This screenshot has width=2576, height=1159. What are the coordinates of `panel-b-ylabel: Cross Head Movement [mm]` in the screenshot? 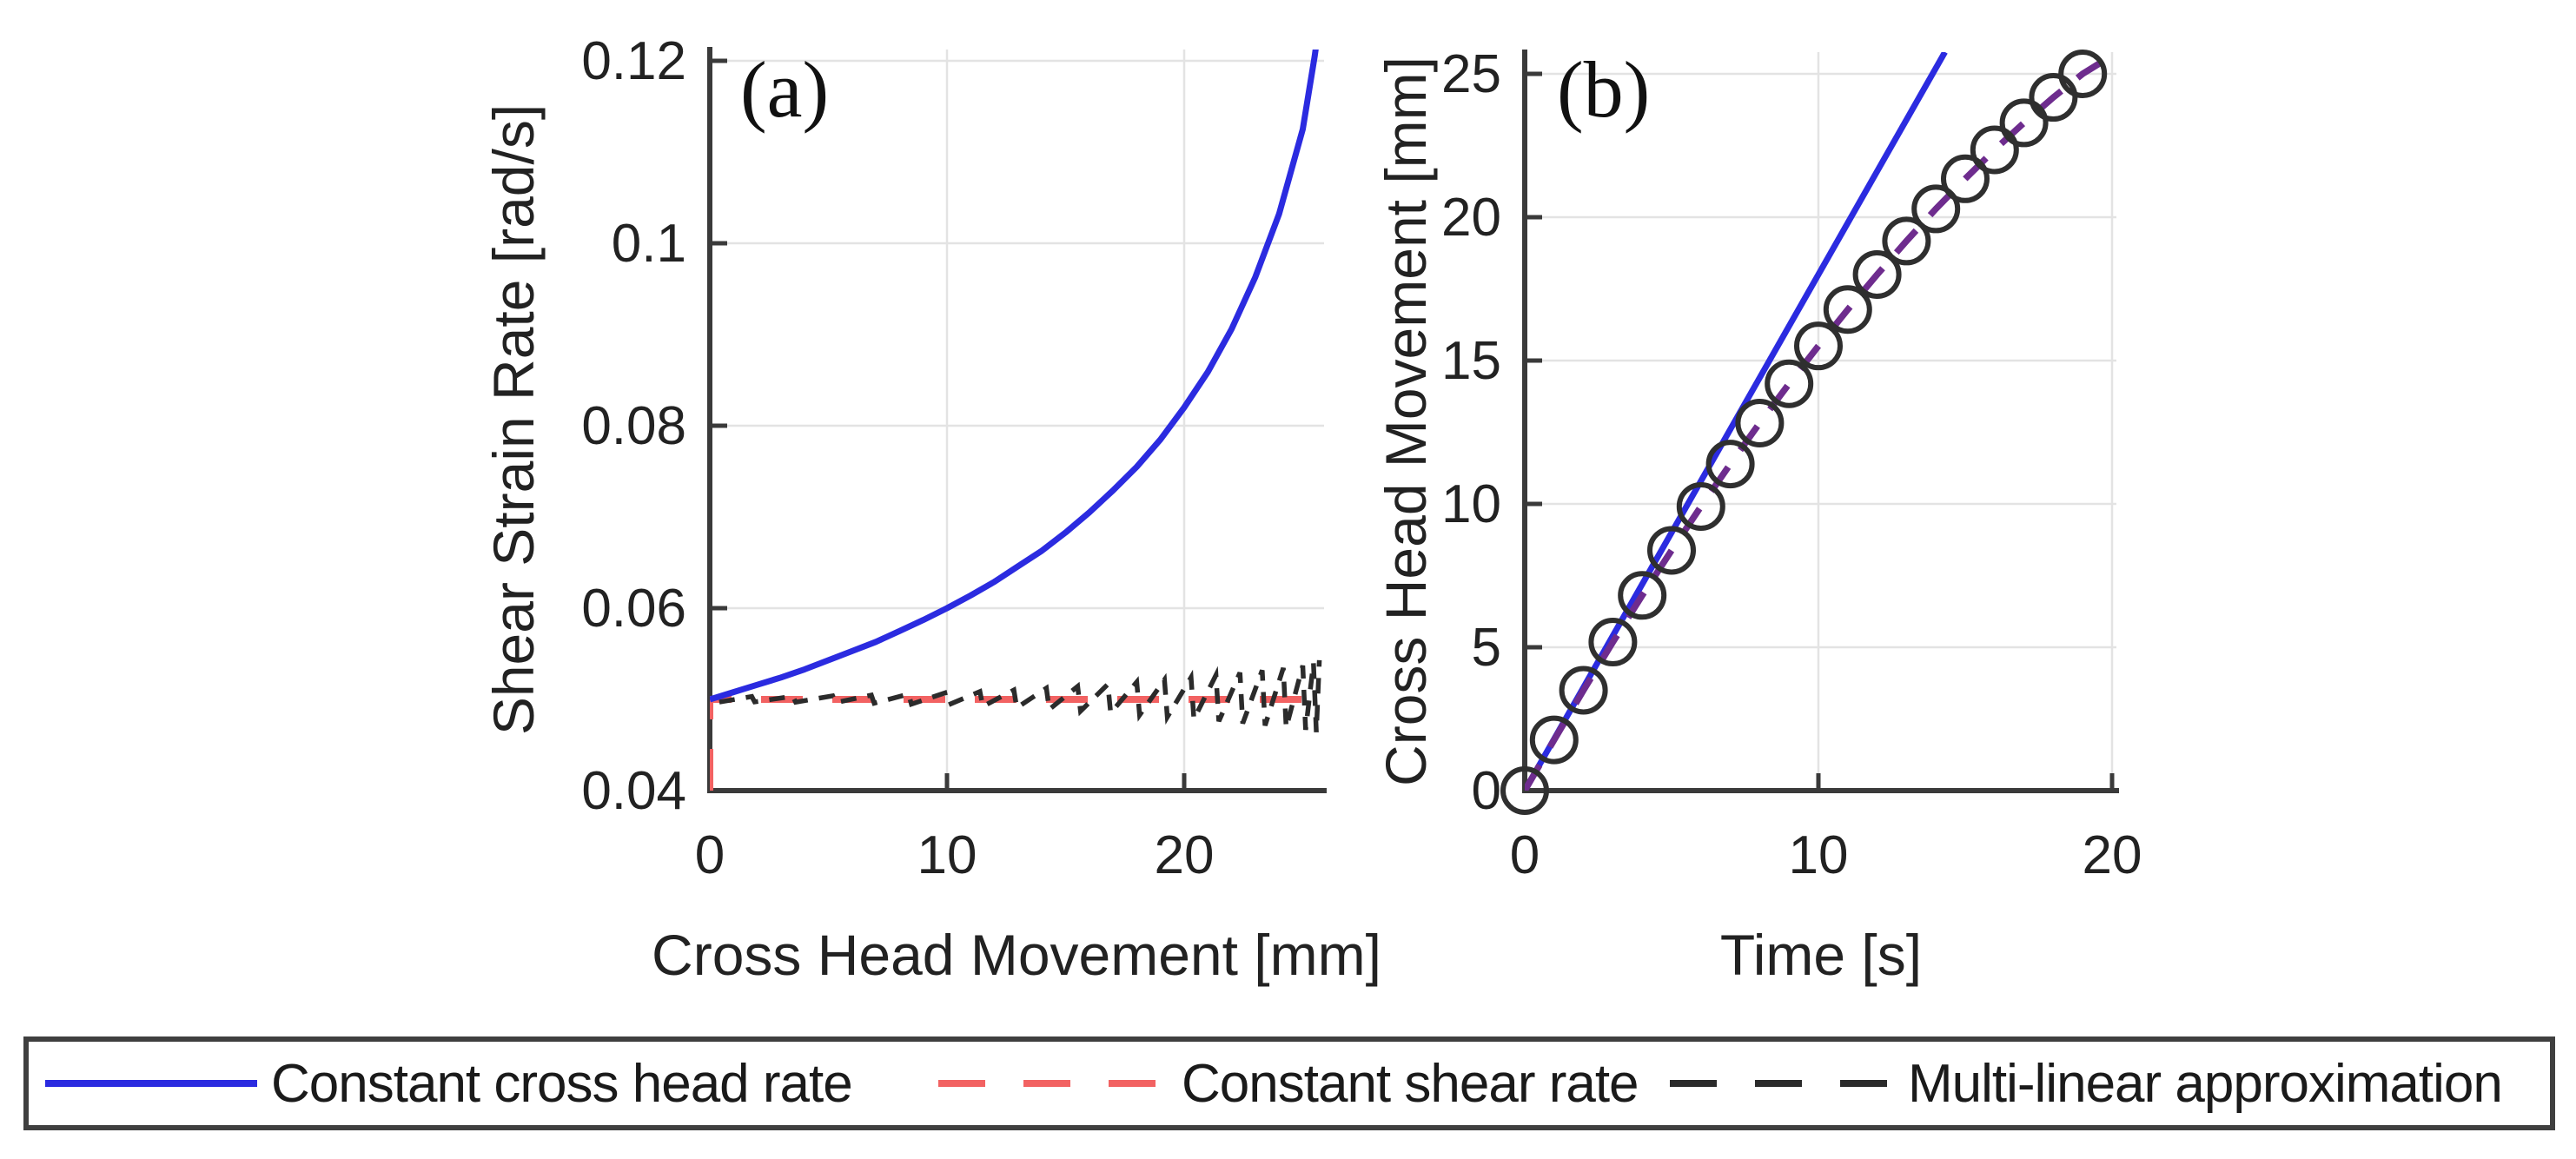 It's located at (1406, 421).